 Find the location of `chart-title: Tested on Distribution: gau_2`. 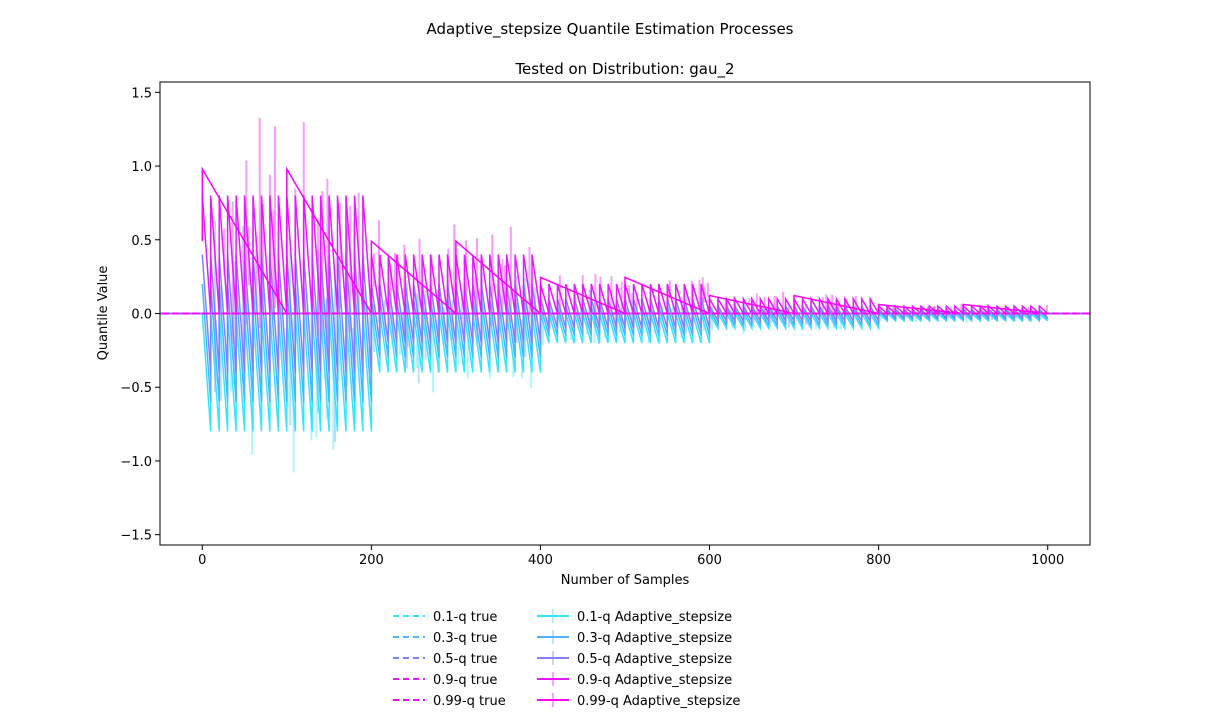

chart-title: Tested on Distribution: gau_2 is located at coordinates (624, 69).